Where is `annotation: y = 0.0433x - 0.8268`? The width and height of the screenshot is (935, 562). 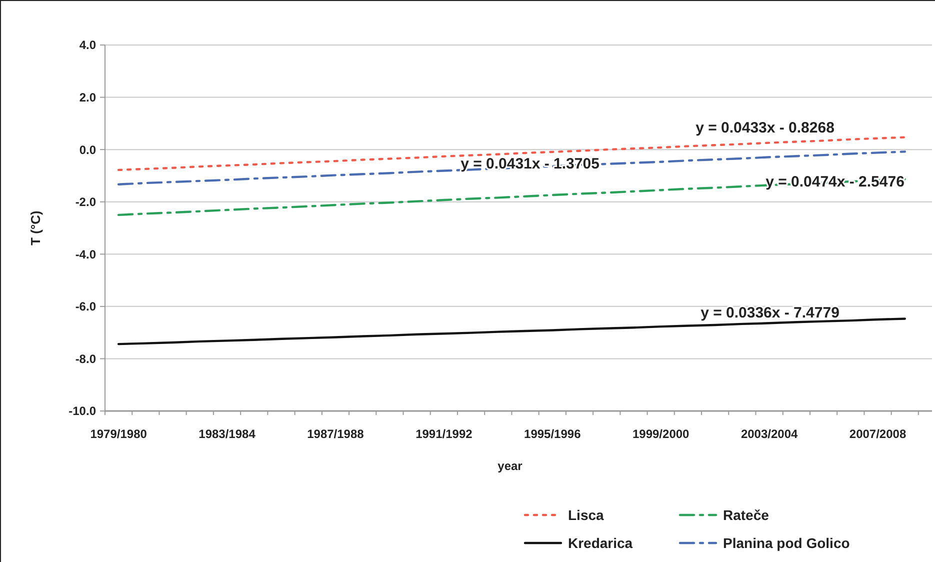
annotation: y = 0.0433x - 0.8268 is located at coordinates (765, 127).